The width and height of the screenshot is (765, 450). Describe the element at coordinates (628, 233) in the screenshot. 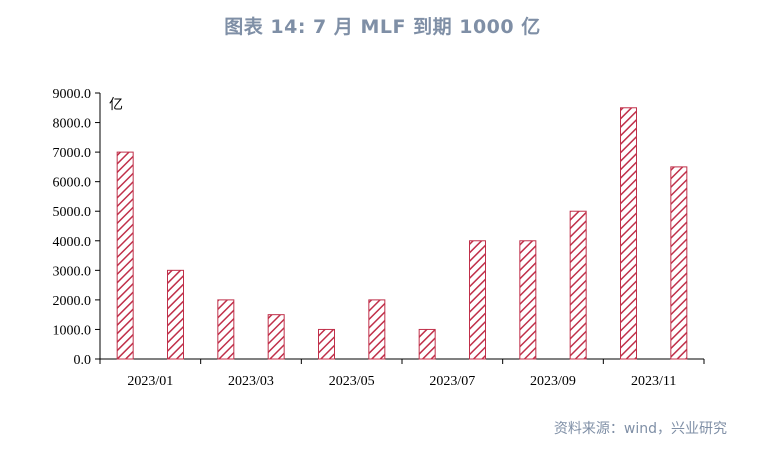

I see `bar-2023/11` at that location.